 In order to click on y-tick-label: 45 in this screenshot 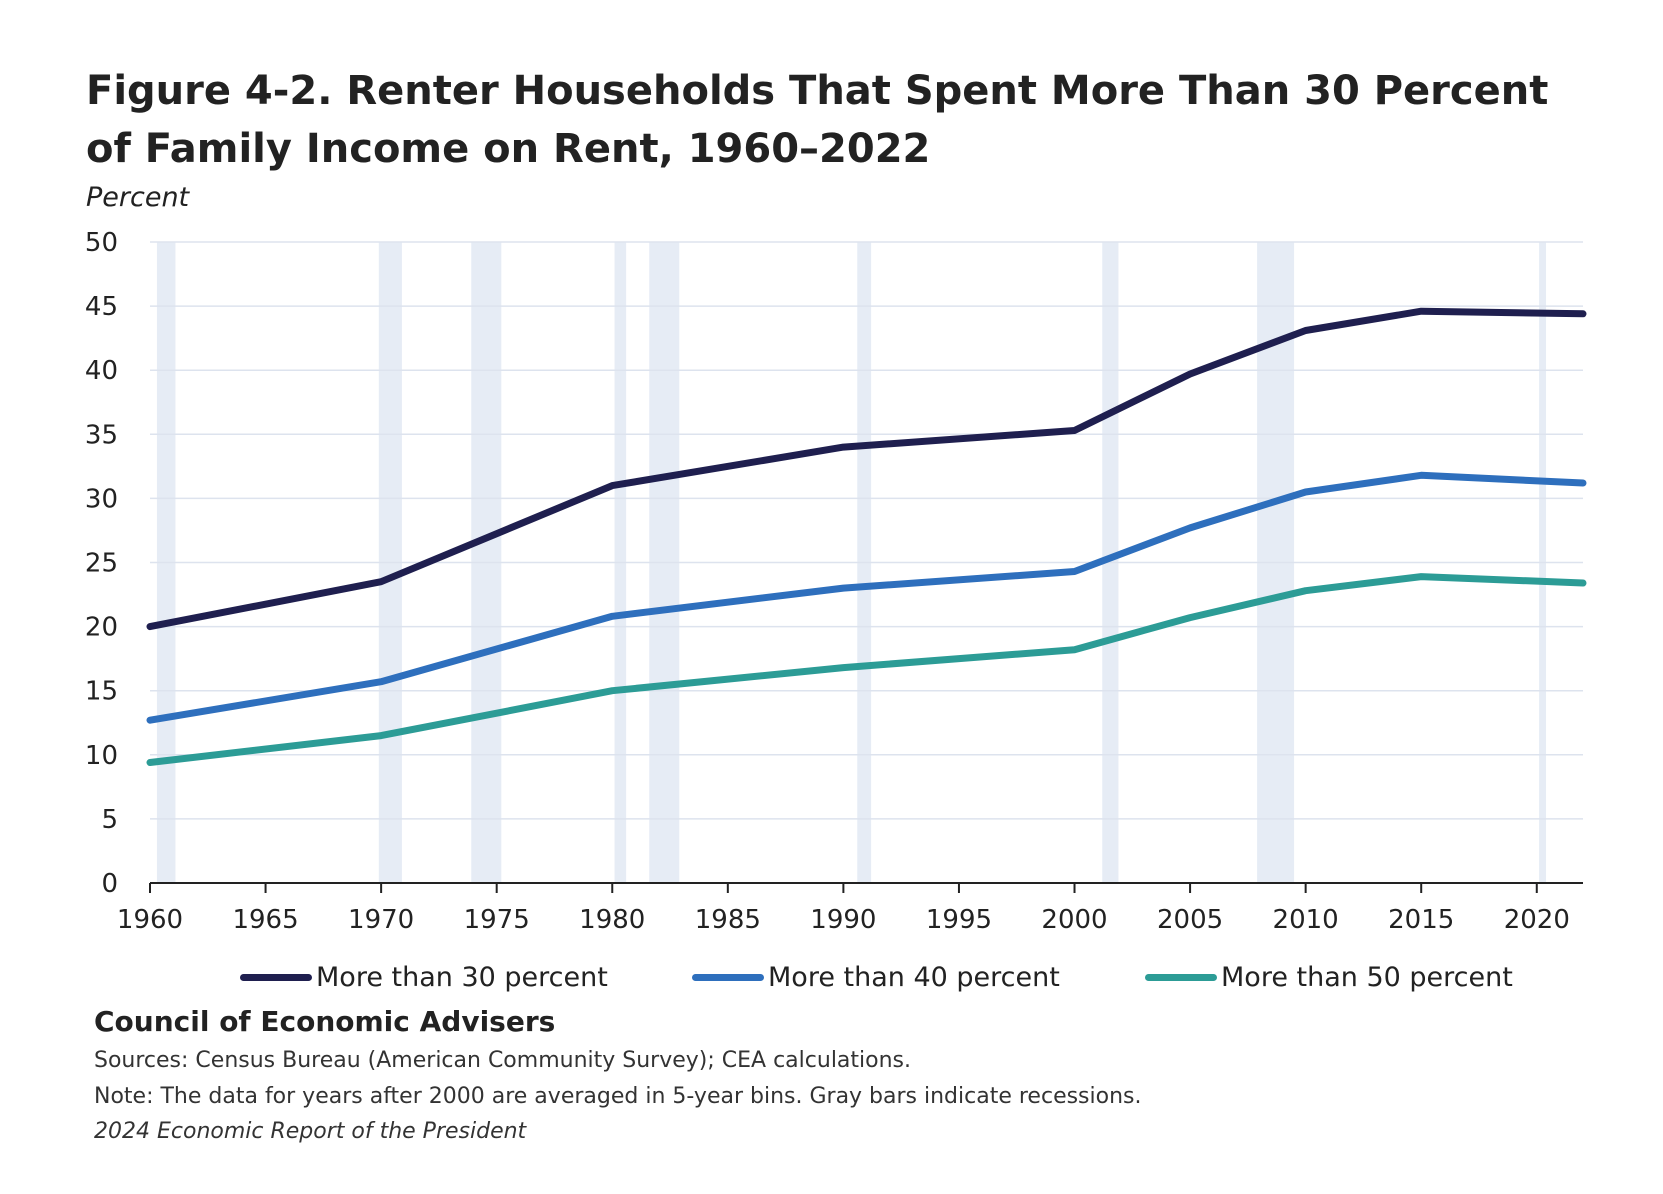, I will do `click(101, 307)`.